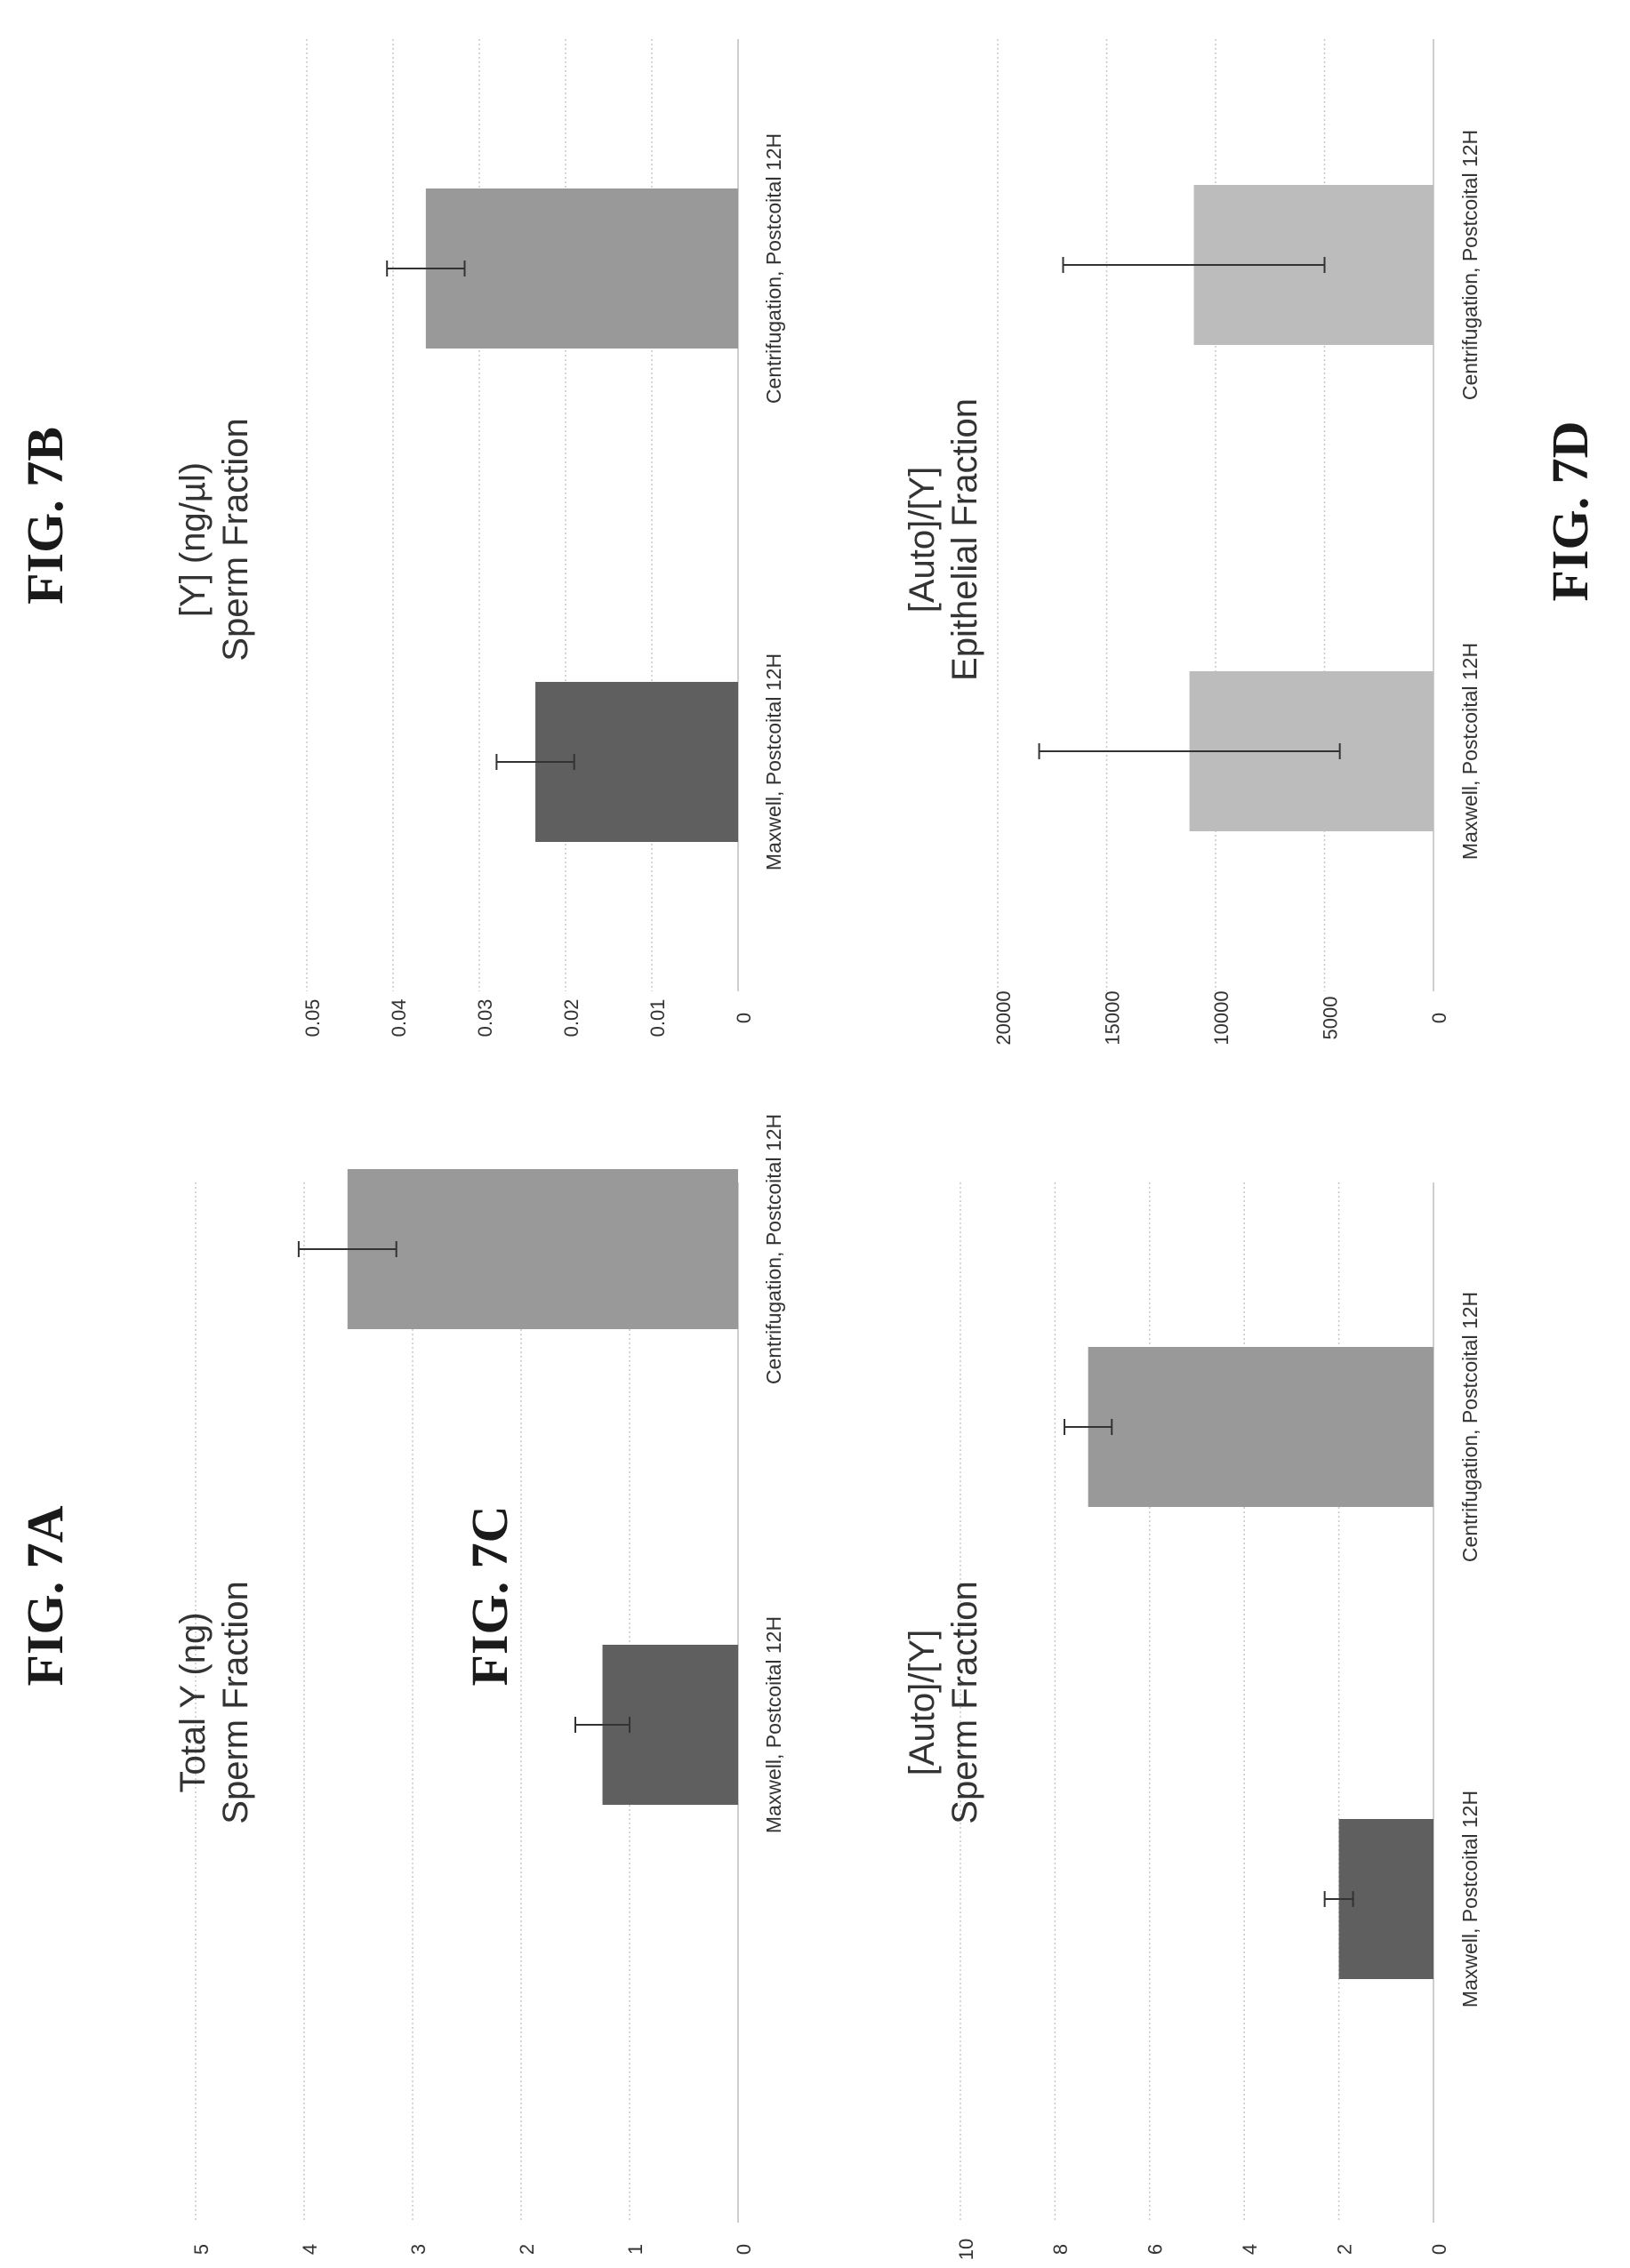  What do you see at coordinates (1060, 2249) in the screenshot?
I see `tick-label: 8` at bounding box center [1060, 2249].